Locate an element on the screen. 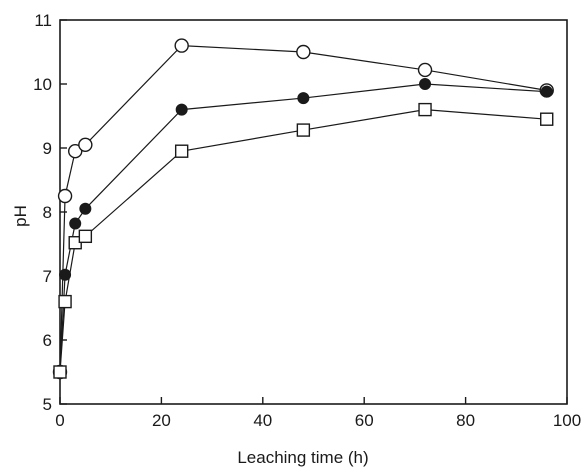 The height and width of the screenshot is (470, 586). x-tick-label: 80 is located at coordinates (465, 420).